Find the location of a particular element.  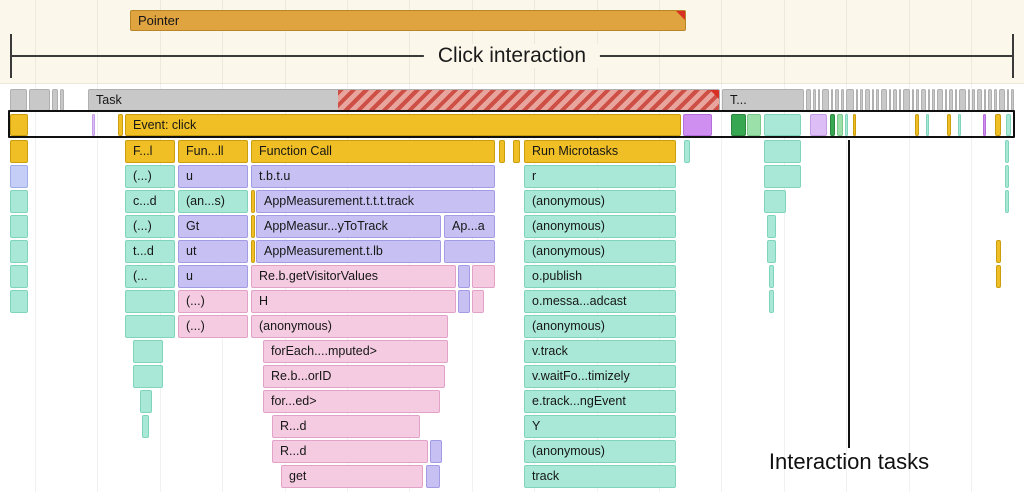

flame-entry: v.waitFo...timizely is located at coordinates (600, 376).